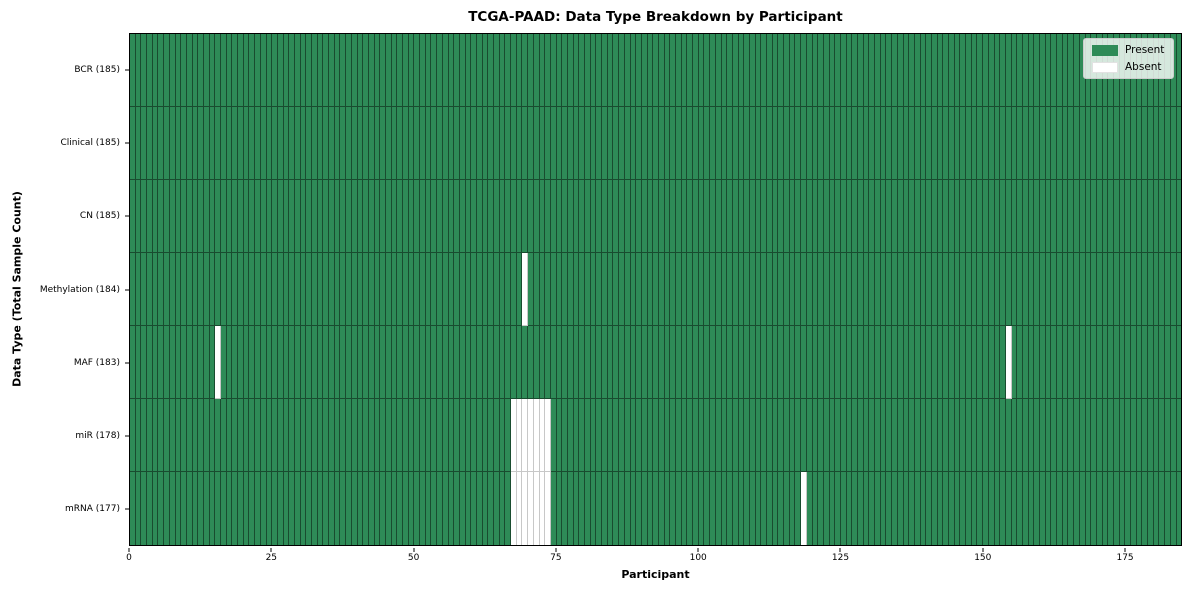 The width and height of the screenshot is (1200, 600). Describe the element at coordinates (1031, 216) in the screenshot. I see `cell-CN-158-present` at that location.